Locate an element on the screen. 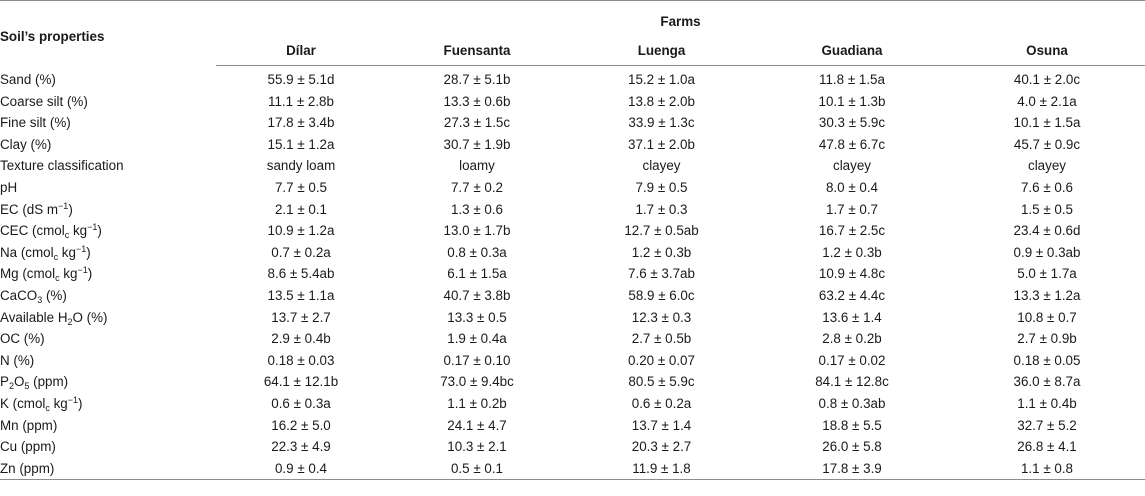 Image resolution: width=1145 pixels, height=496 pixels. row-label-label: Mn (ppm) is located at coordinates (29, 425).